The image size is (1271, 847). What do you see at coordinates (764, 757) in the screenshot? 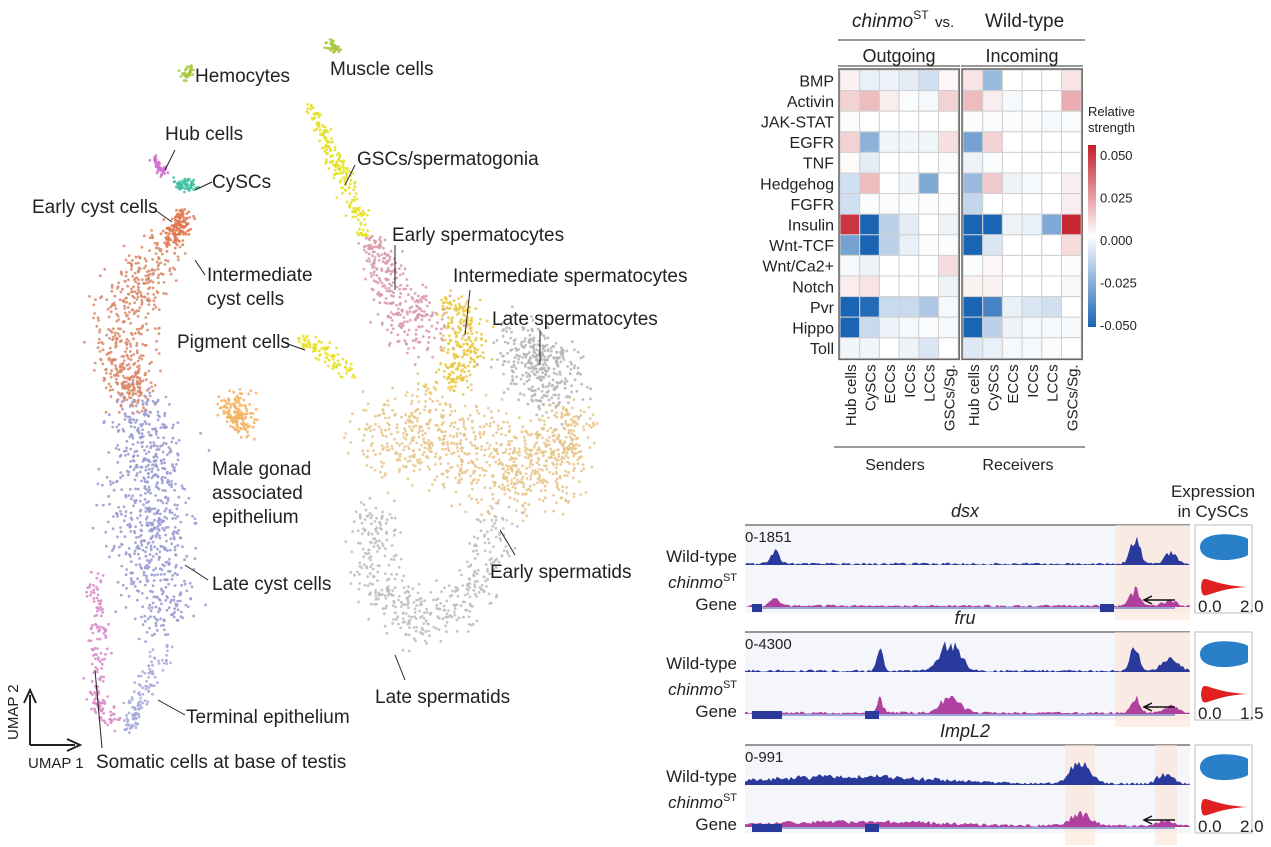
I see `track-range: 0-991` at bounding box center [764, 757].